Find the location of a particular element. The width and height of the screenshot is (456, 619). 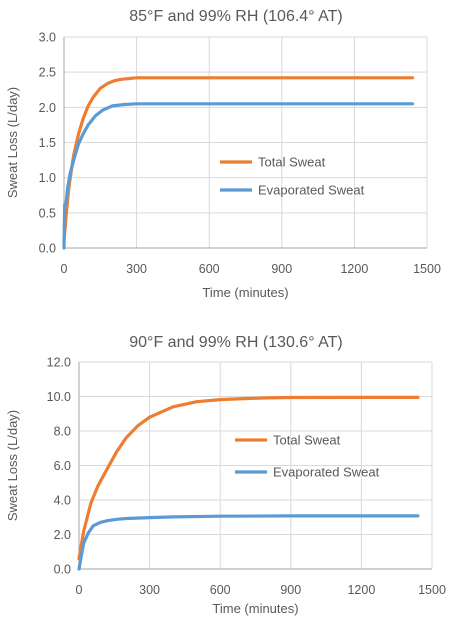

y-tick-label: 10.0 is located at coordinates (59, 397).